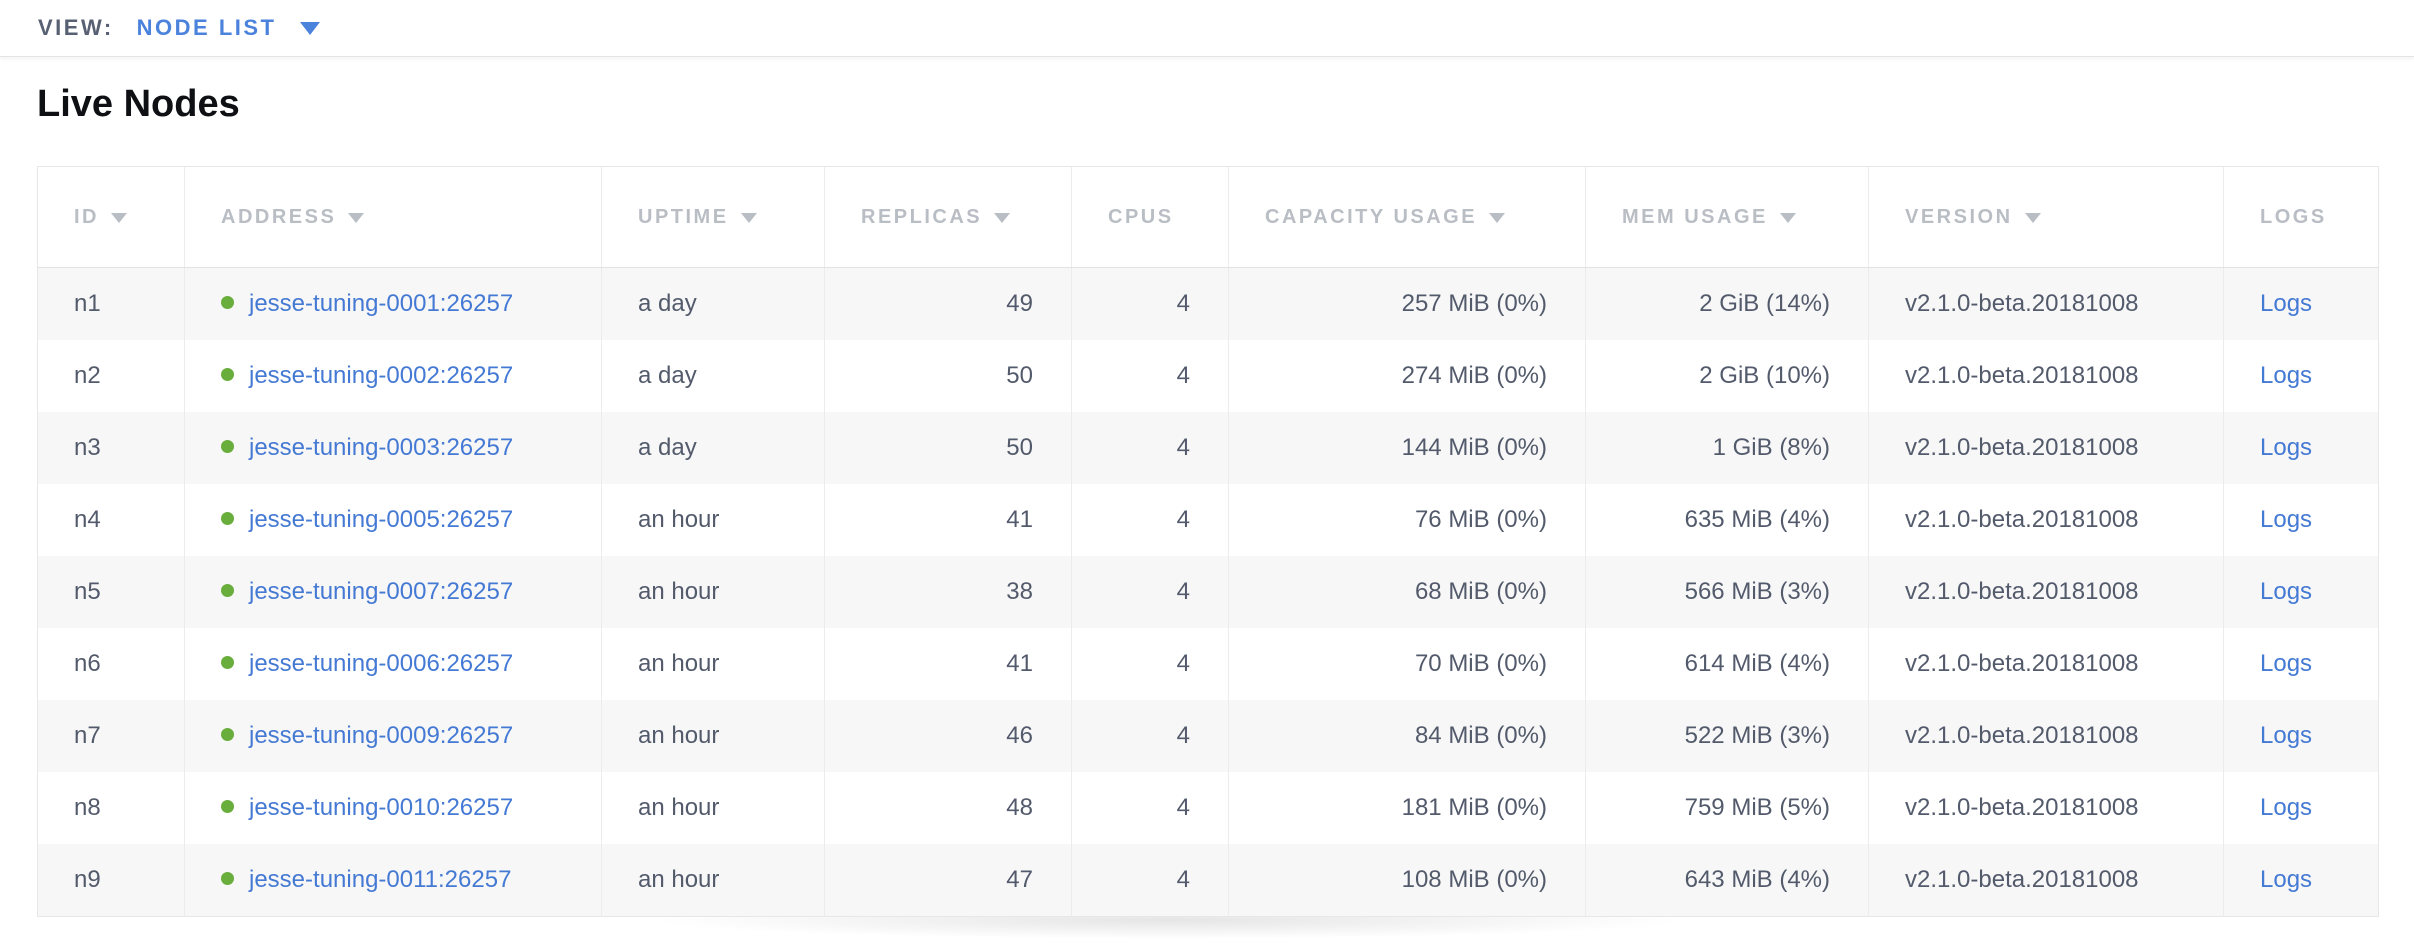 This screenshot has height=948, width=2414. I want to click on address-link: jesse-tuning-0006:26257, so click(381, 663).